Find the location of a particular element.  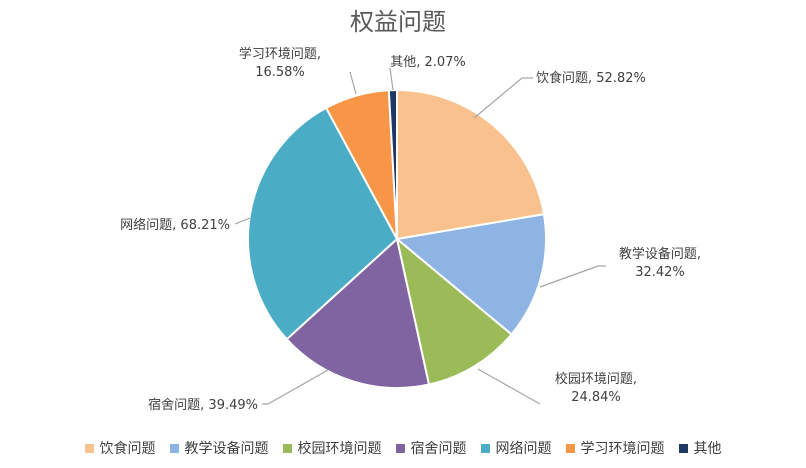

data-label-5: 网络问题, 68.21% is located at coordinates (175, 225).